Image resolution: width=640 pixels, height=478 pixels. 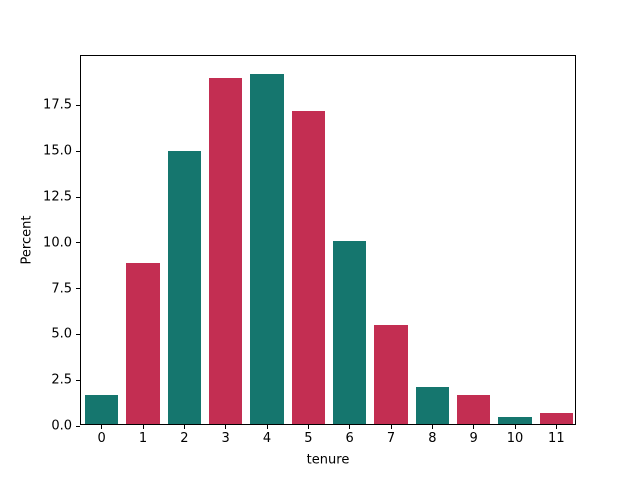 What do you see at coordinates (143, 438) in the screenshot?
I see `x-tick-label-1: 1` at bounding box center [143, 438].